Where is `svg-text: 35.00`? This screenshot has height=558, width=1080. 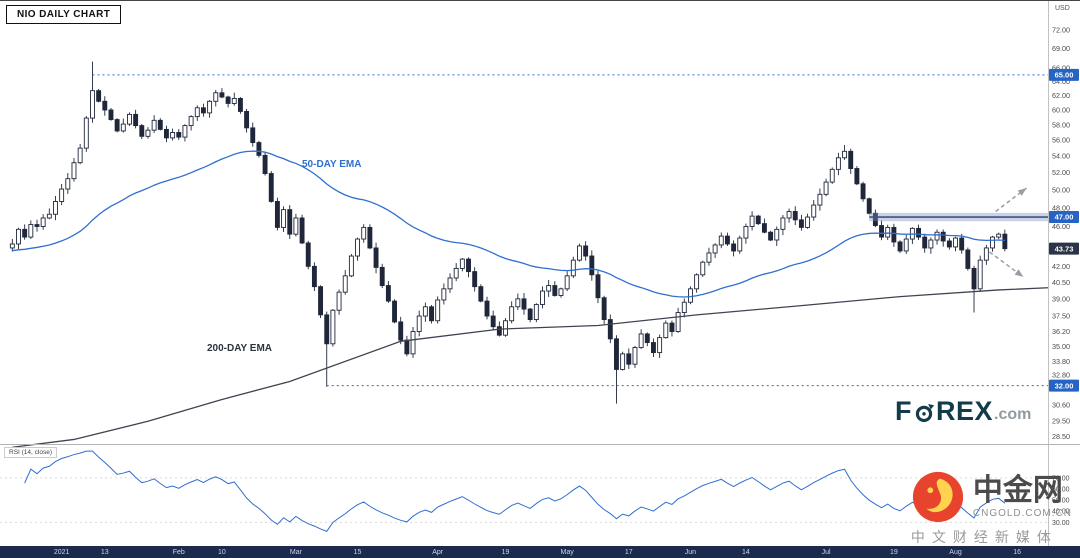
svg-text: 35.00 is located at coordinates (1061, 346).